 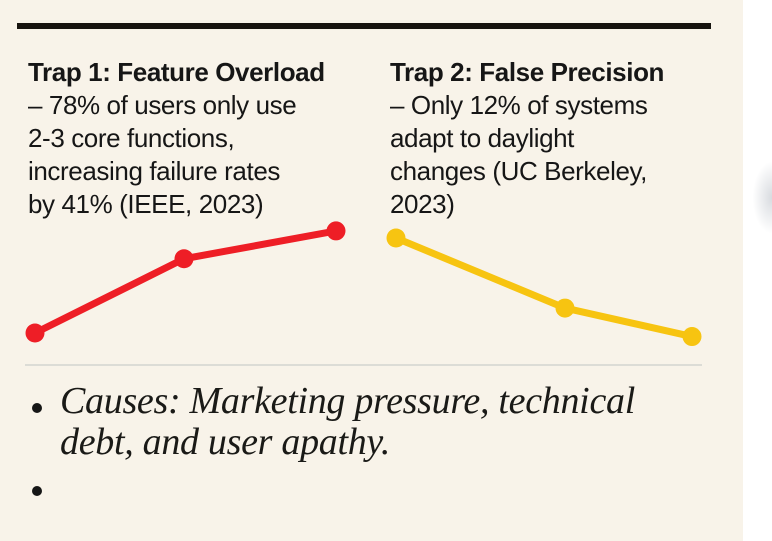 I want to click on bullet-marker-empty, so click(x=37, y=491).